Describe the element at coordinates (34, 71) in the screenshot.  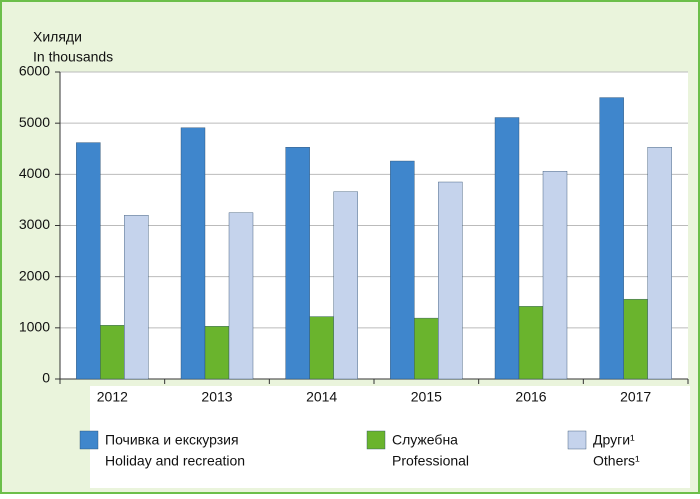
I see `y-tick-label: 6000` at that location.